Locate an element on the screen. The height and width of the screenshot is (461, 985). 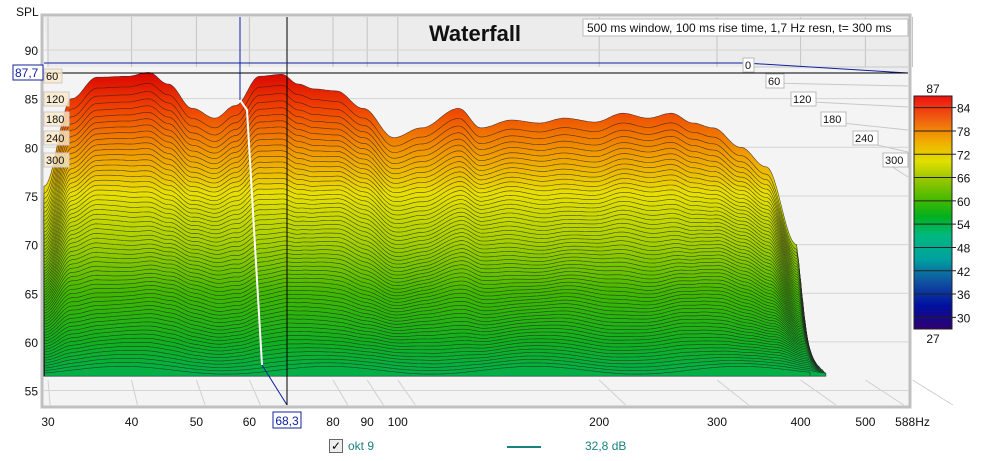
time-tick-label-left: 300 is located at coordinates (55, 161).